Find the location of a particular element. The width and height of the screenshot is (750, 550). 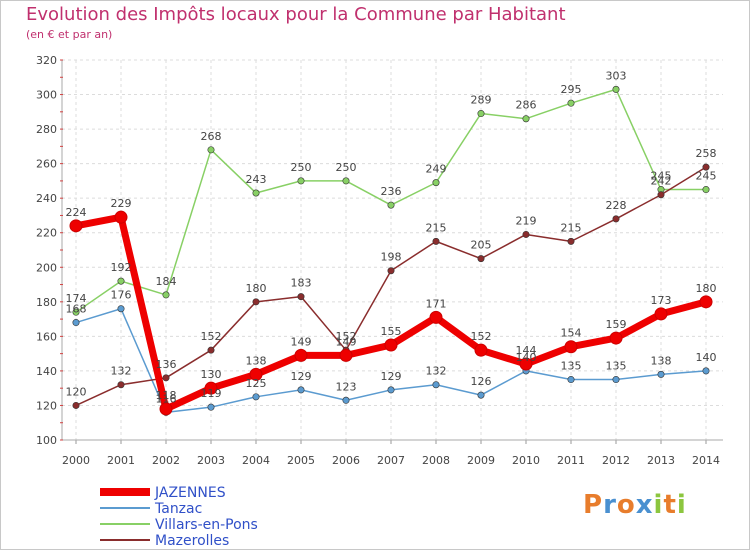

data-label: 245 is located at coordinates (706, 176).